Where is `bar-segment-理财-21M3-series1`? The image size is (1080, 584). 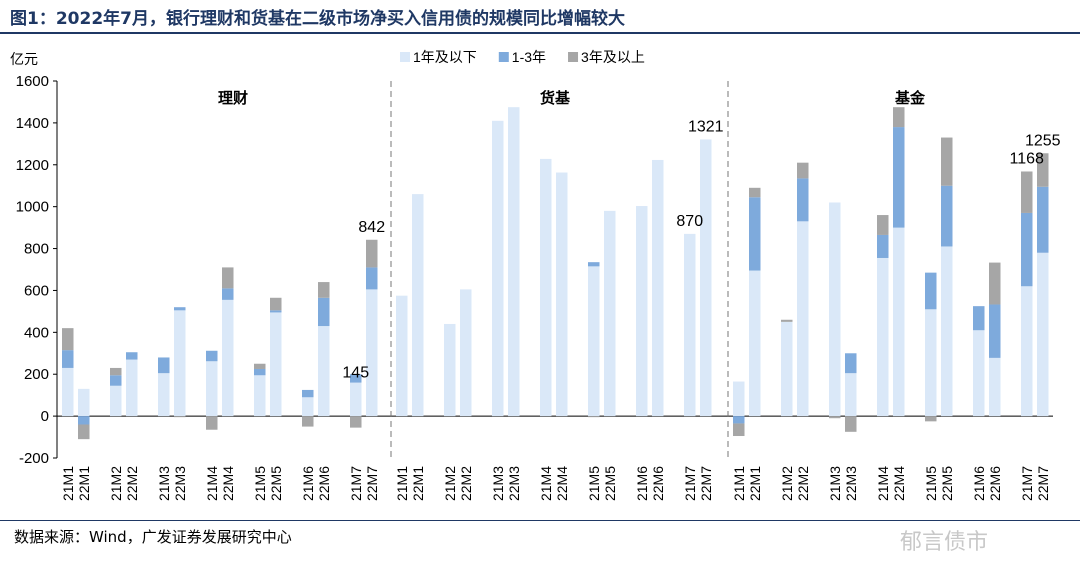
bar-segment-理财-21M3-series1 is located at coordinates (164, 365).